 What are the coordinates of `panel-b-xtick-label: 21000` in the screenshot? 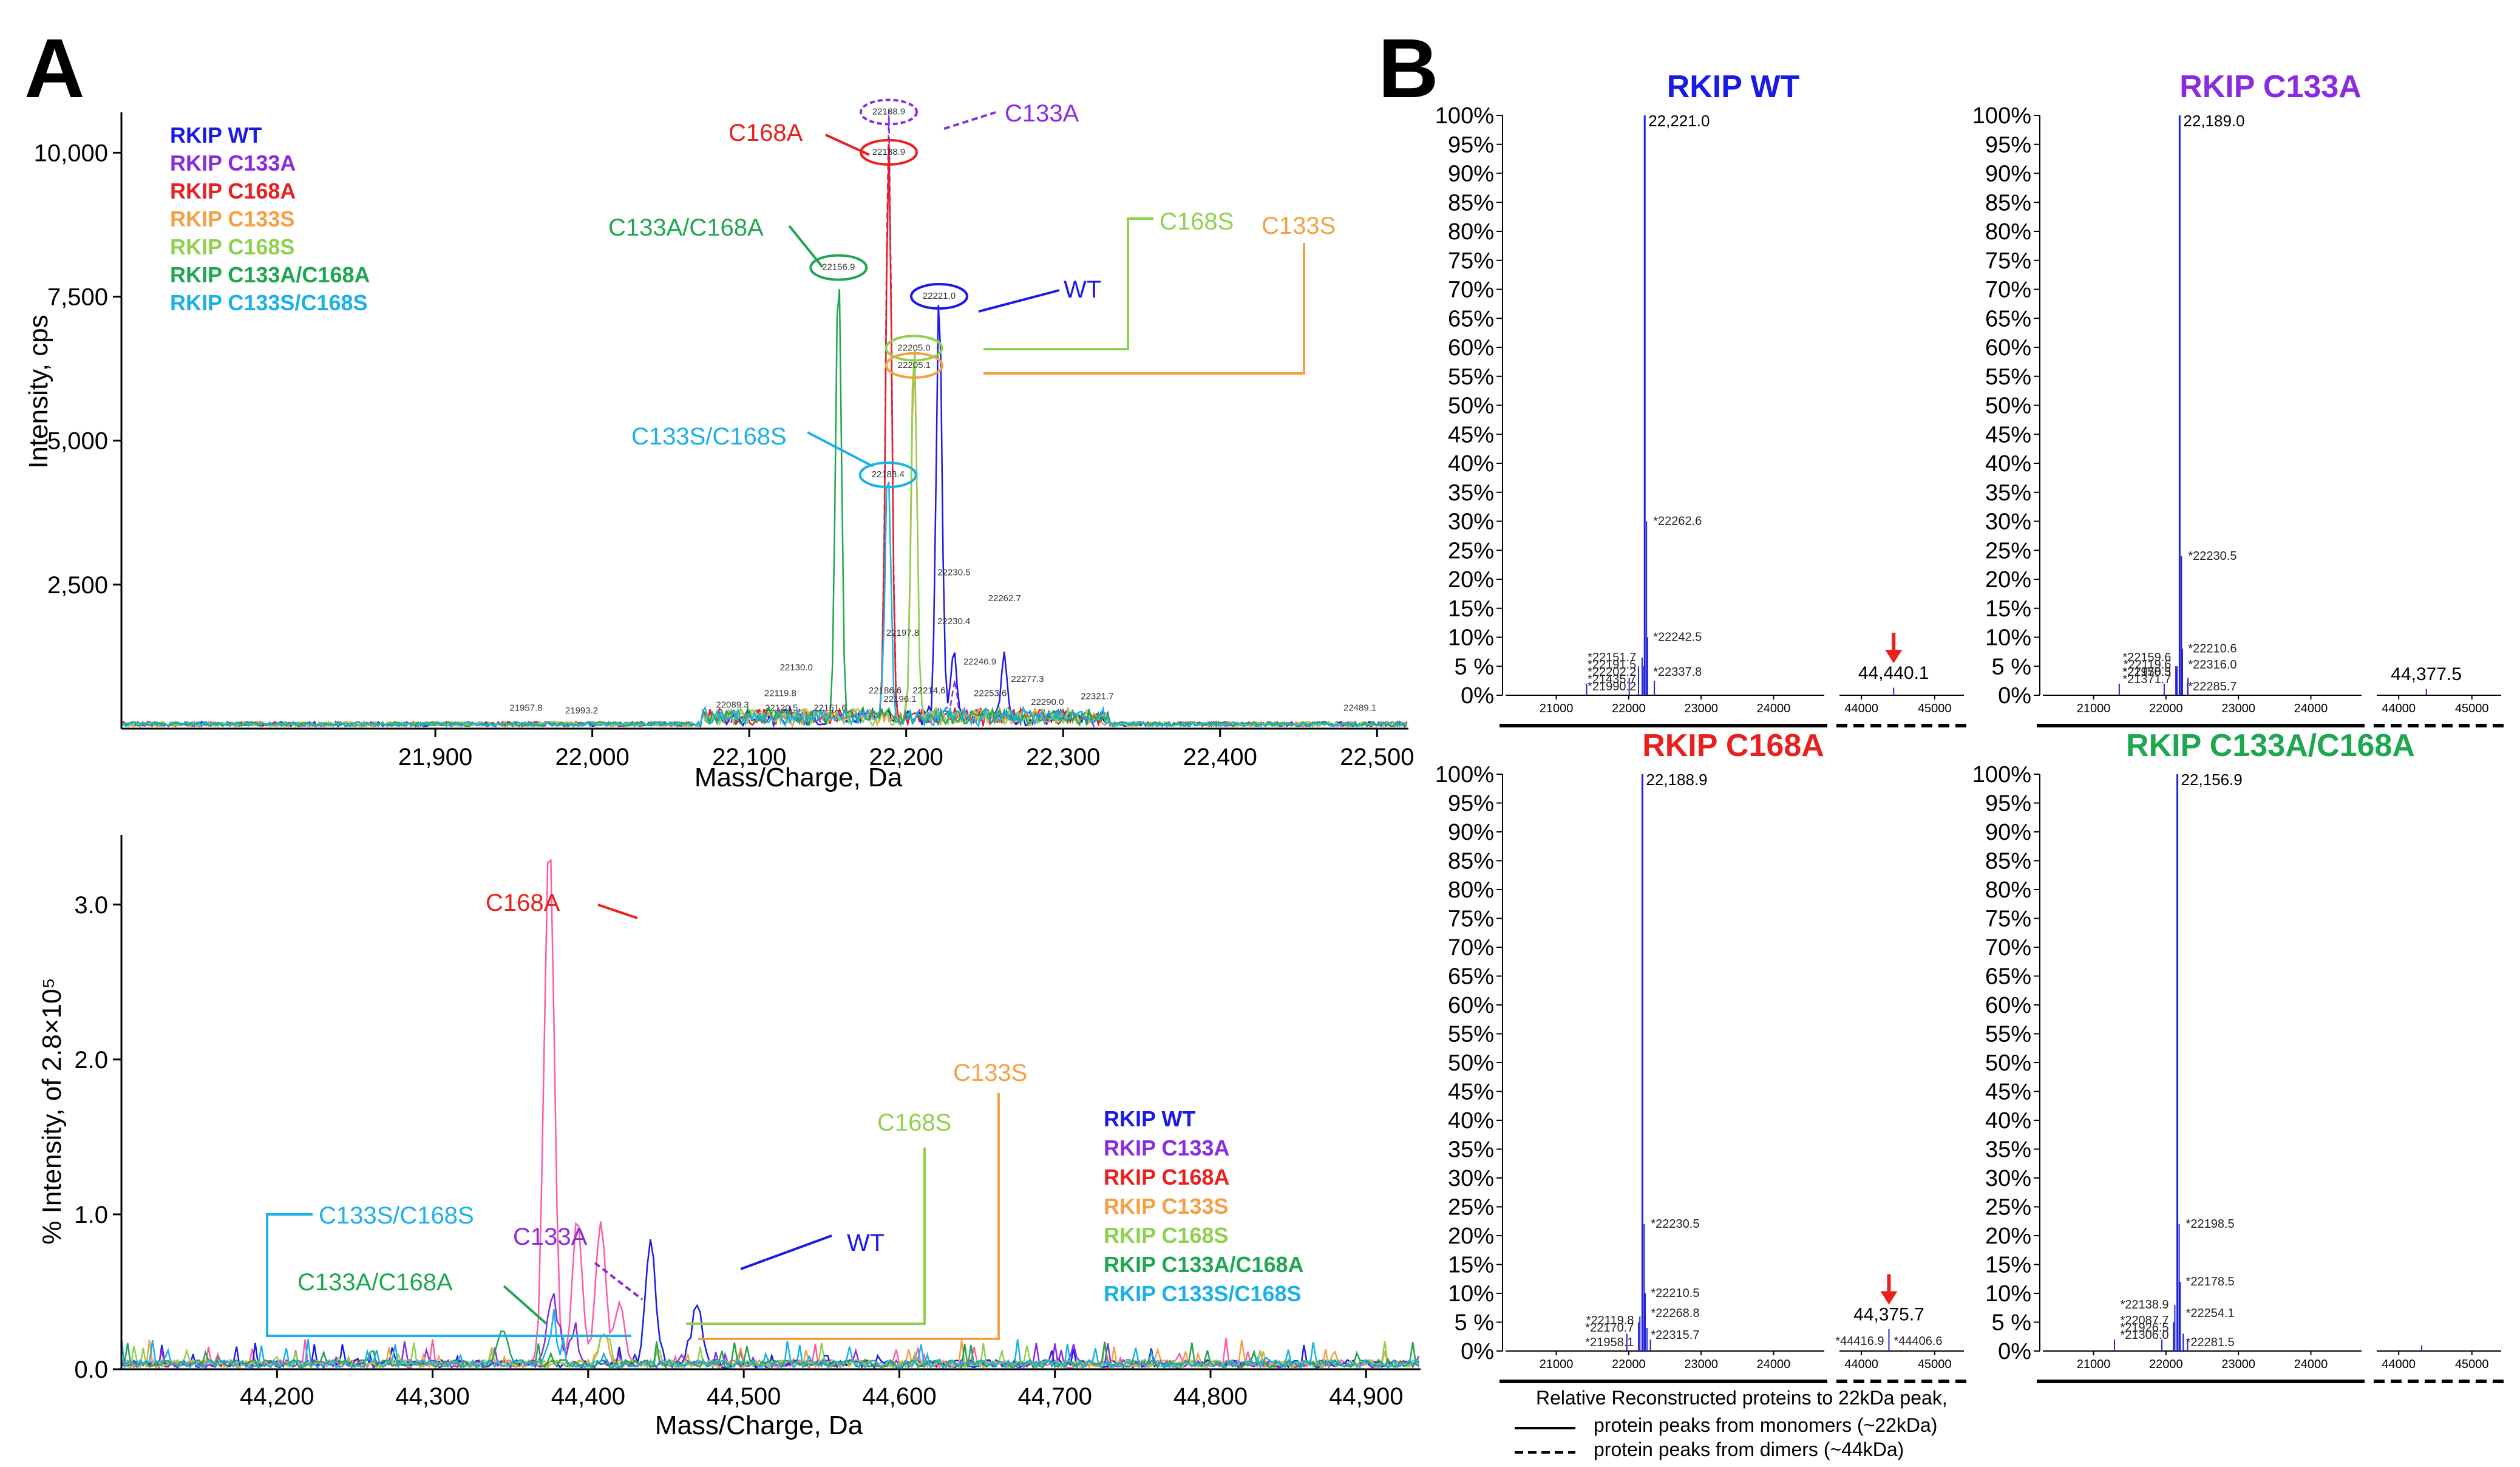 It's located at (2094, 708).